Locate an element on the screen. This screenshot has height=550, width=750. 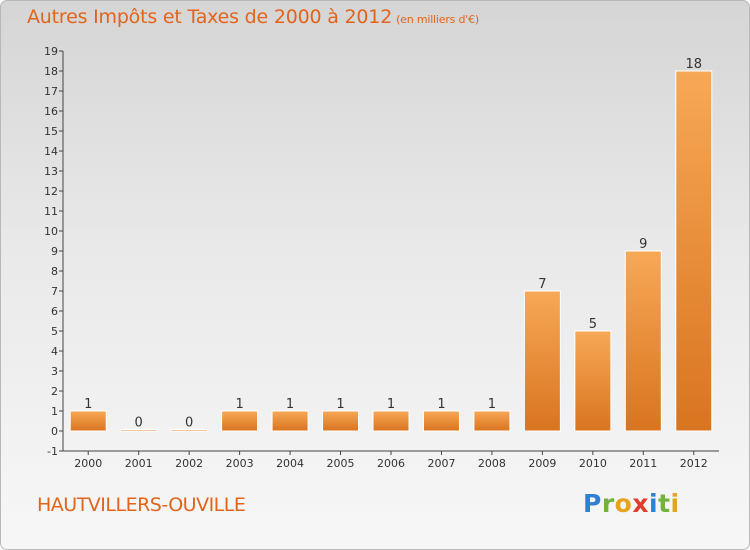
bar-2004 is located at coordinates (290, 421).